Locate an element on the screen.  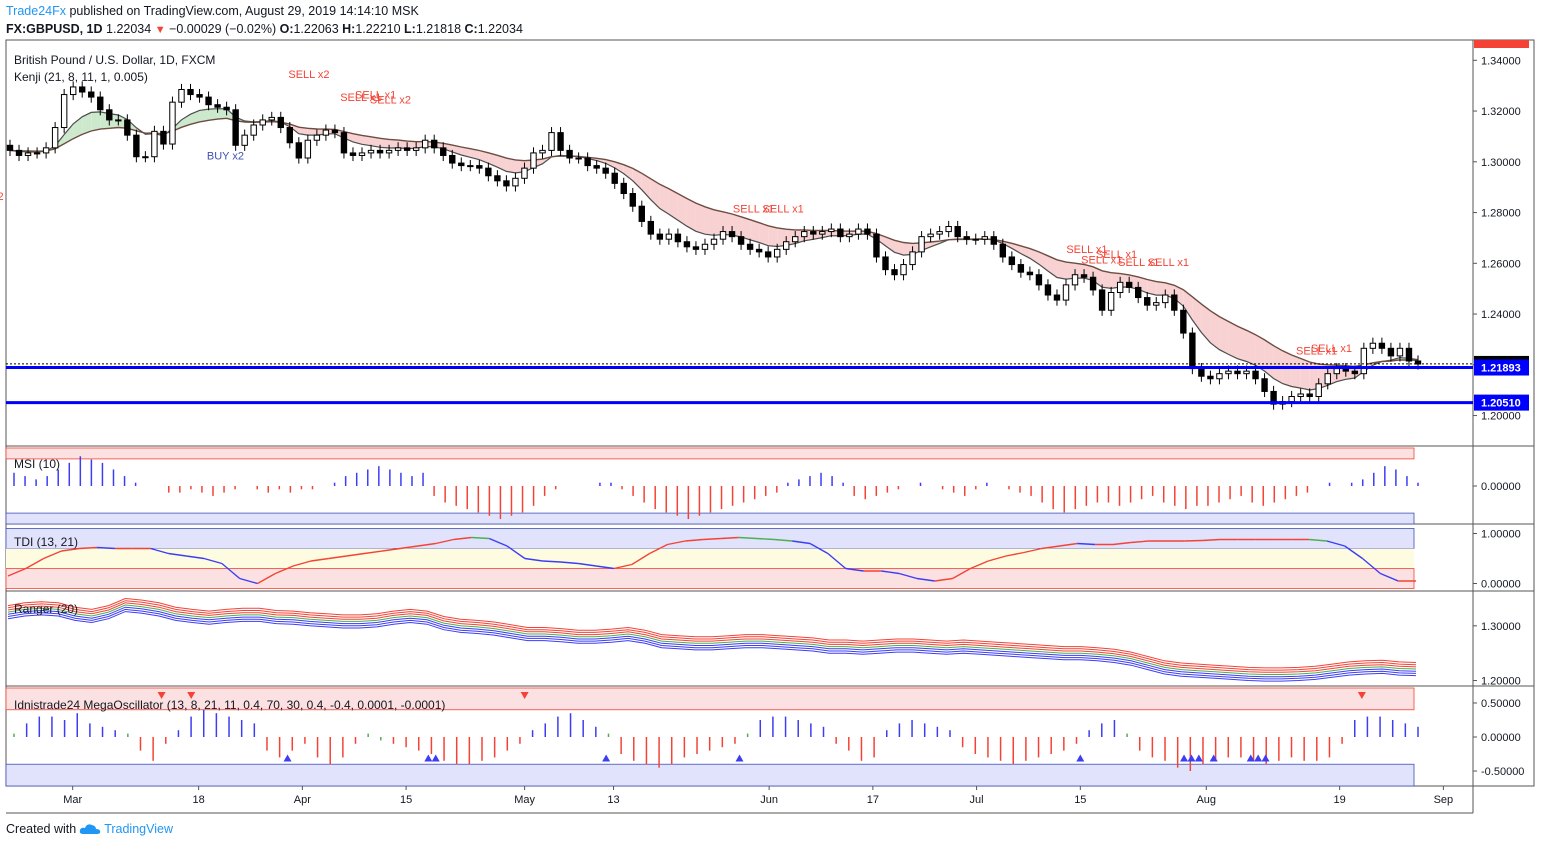
publisher-name: Trade24Fx is located at coordinates (36, 11).